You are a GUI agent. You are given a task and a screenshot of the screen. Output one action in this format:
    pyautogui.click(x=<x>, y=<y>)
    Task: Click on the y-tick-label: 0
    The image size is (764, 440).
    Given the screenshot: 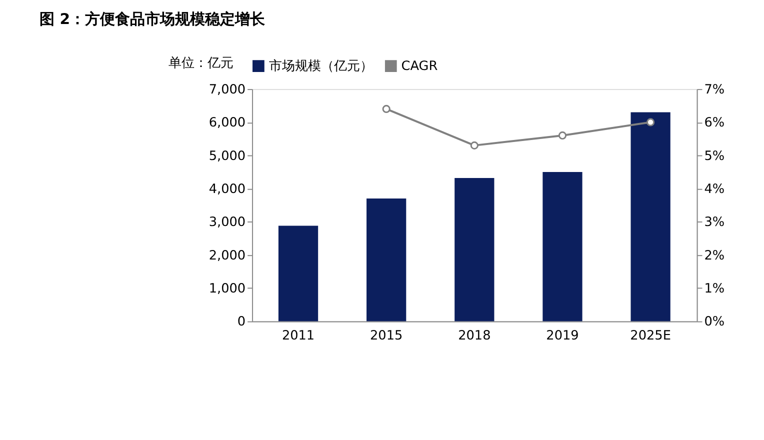 What is the action you would take?
    pyautogui.click(x=241, y=322)
    